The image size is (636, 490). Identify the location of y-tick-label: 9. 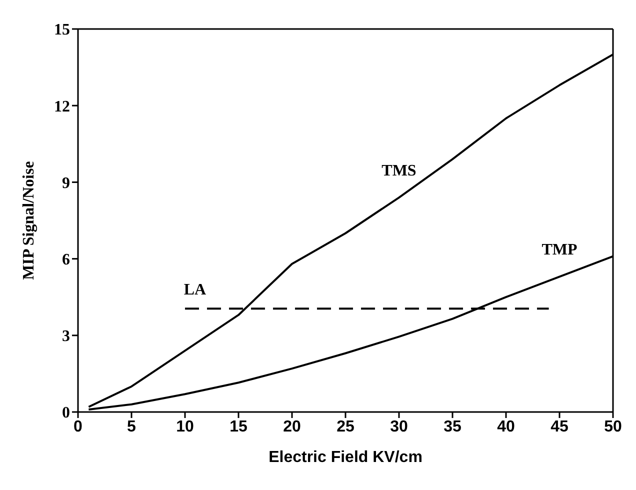
(66, 183).